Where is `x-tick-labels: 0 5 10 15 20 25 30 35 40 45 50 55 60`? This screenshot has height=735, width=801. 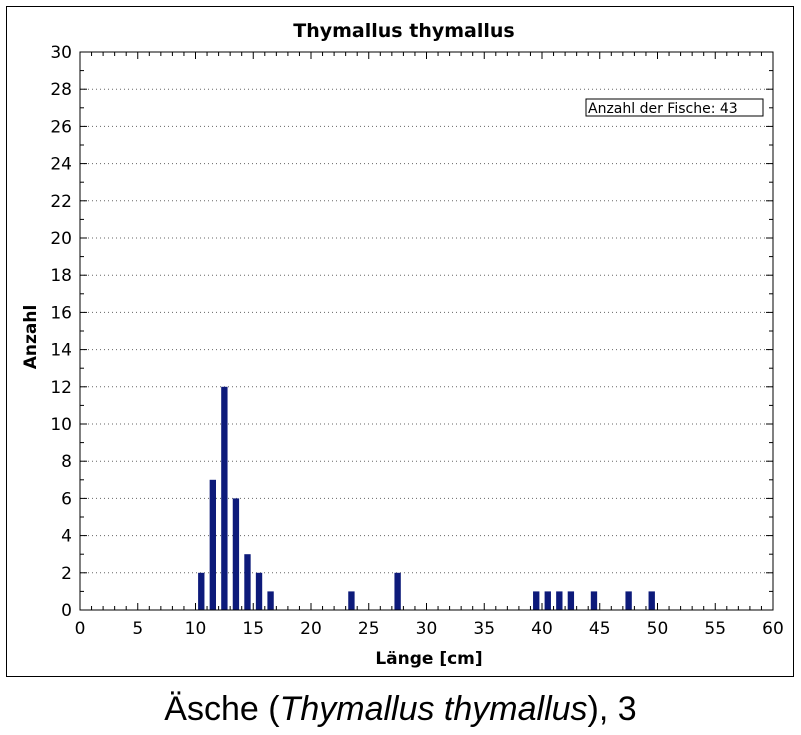
x-tick-labels: 0 5 10 15 20 25 30 35 40 45 50 55 60 is located at coordinates (429, 629).